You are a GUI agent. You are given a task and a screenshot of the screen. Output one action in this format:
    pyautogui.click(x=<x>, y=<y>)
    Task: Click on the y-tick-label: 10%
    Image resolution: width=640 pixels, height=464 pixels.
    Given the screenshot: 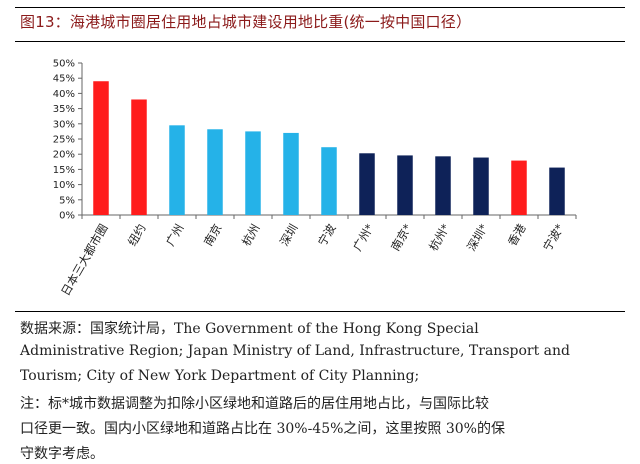 What is the action you would take?
    pyautogui.click(x=64, y=185)
    